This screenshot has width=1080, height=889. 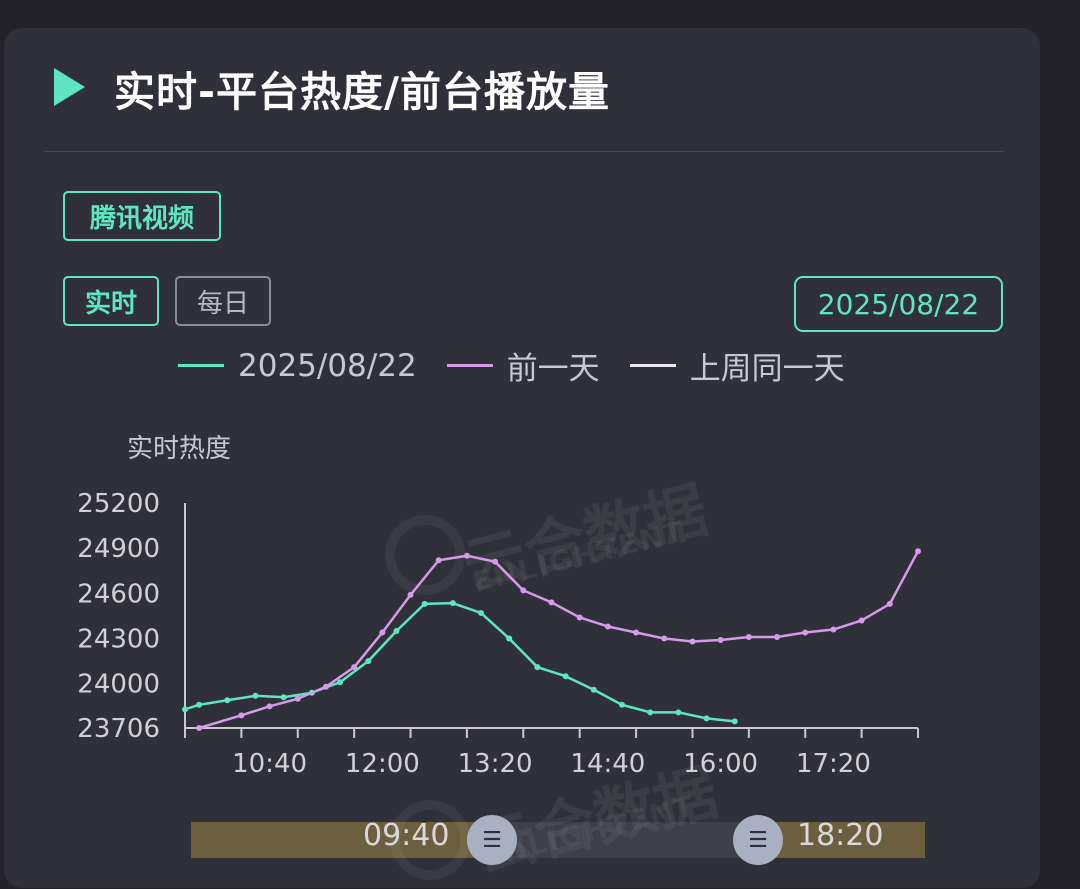 What do you see at coordinates (118, 504) in the screenshot?
I see `y-tick-label: 25200` at bounding box center [118, 504].